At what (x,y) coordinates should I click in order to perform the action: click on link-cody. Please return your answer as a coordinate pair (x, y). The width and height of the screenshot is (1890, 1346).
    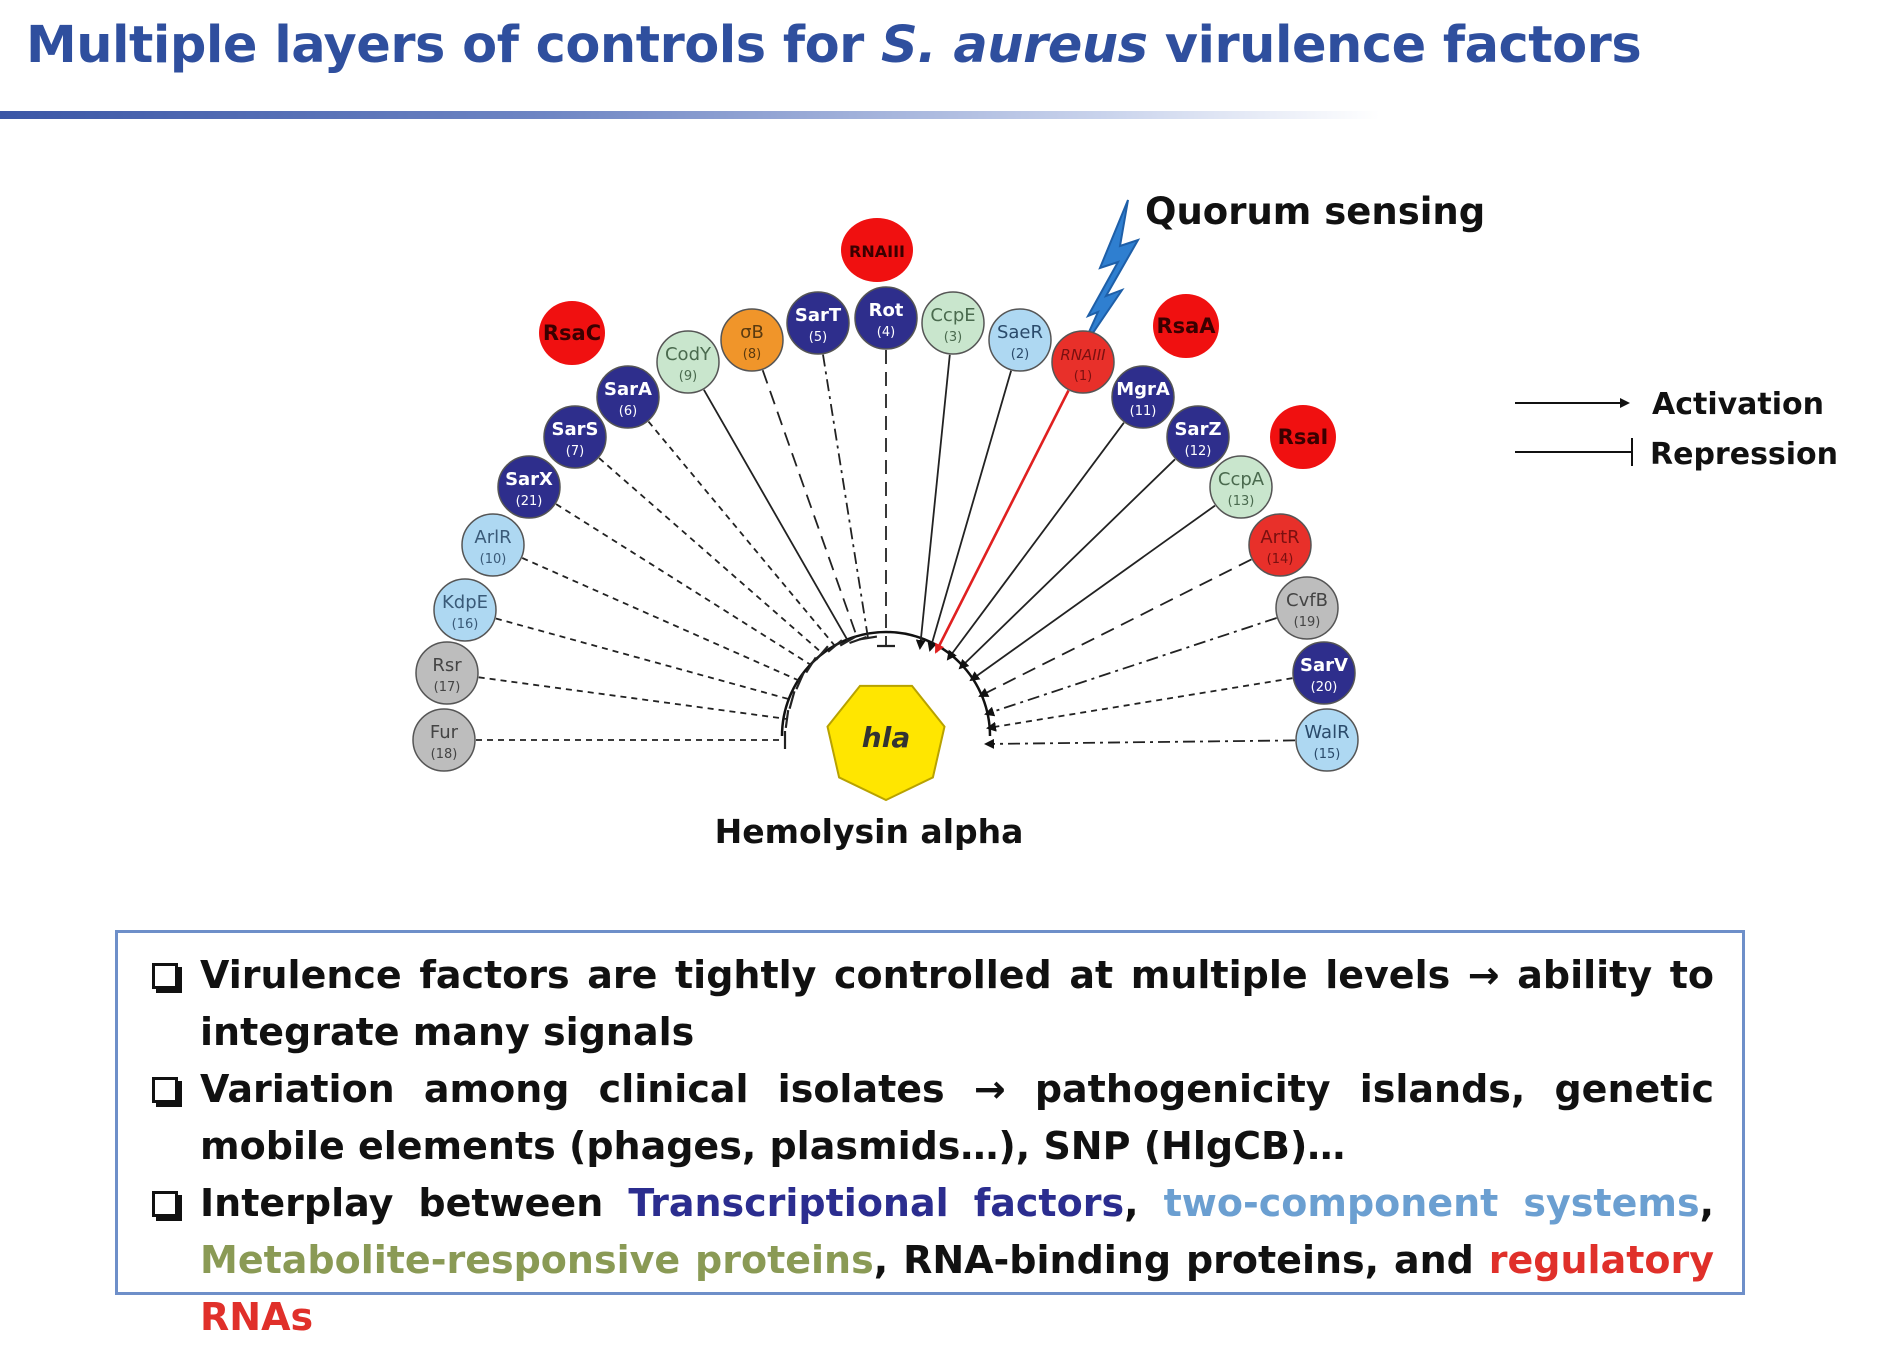
    Looking at the image, I should click on (776, 515).